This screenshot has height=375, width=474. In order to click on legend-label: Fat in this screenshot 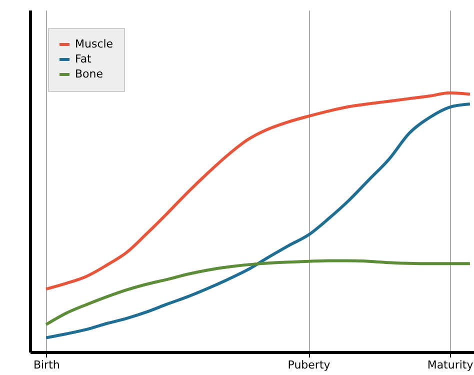, I will do `click(83, 59)`.